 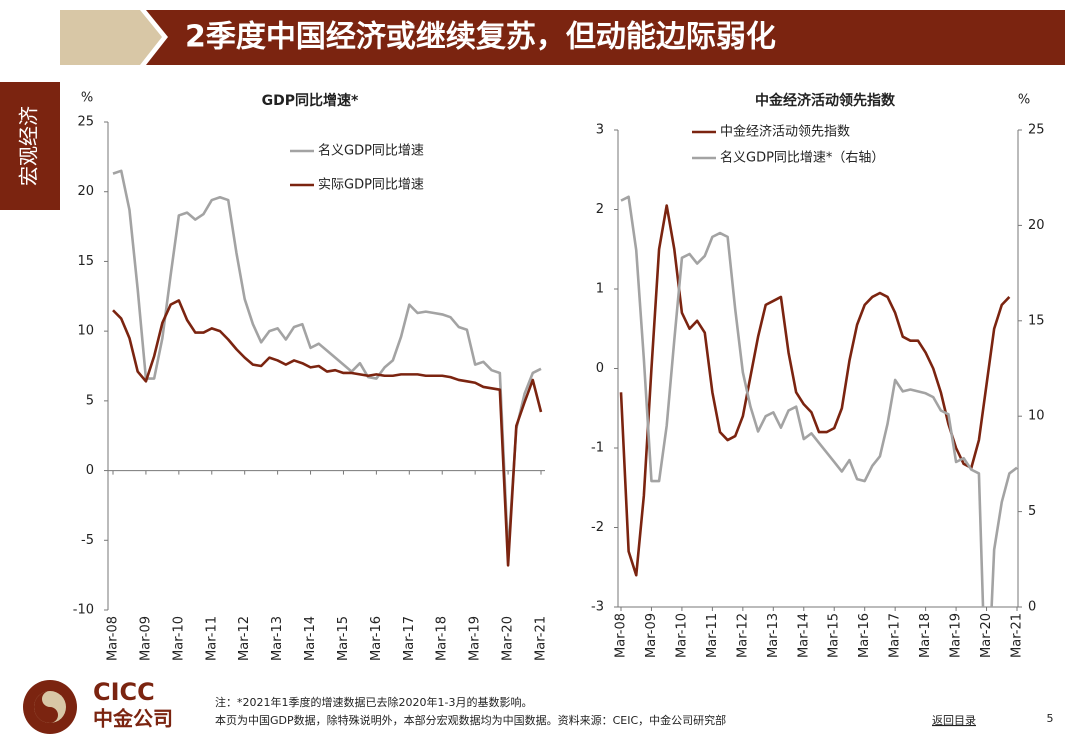 What do you see at coordinates (785, 132) in the screenshot?
I see `legend-label: 中金经济活动领先指数` at bounding box center [785, 132].